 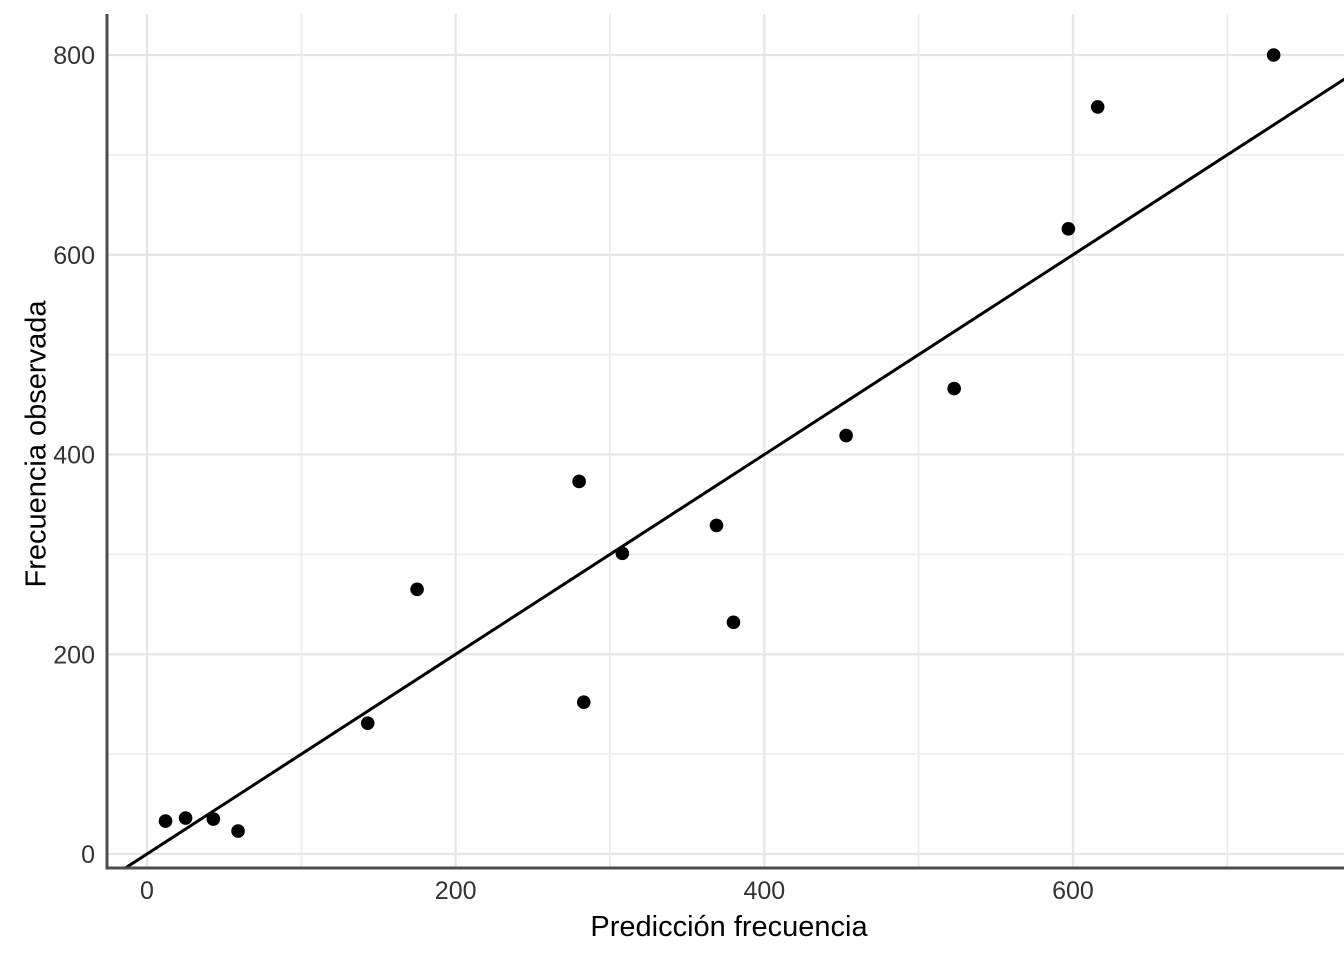 What do you see at coordinates (729, 927) in the screenshot?
I see `x-axis-title: Predicción frecuencia` at bounding box center [729, 927].